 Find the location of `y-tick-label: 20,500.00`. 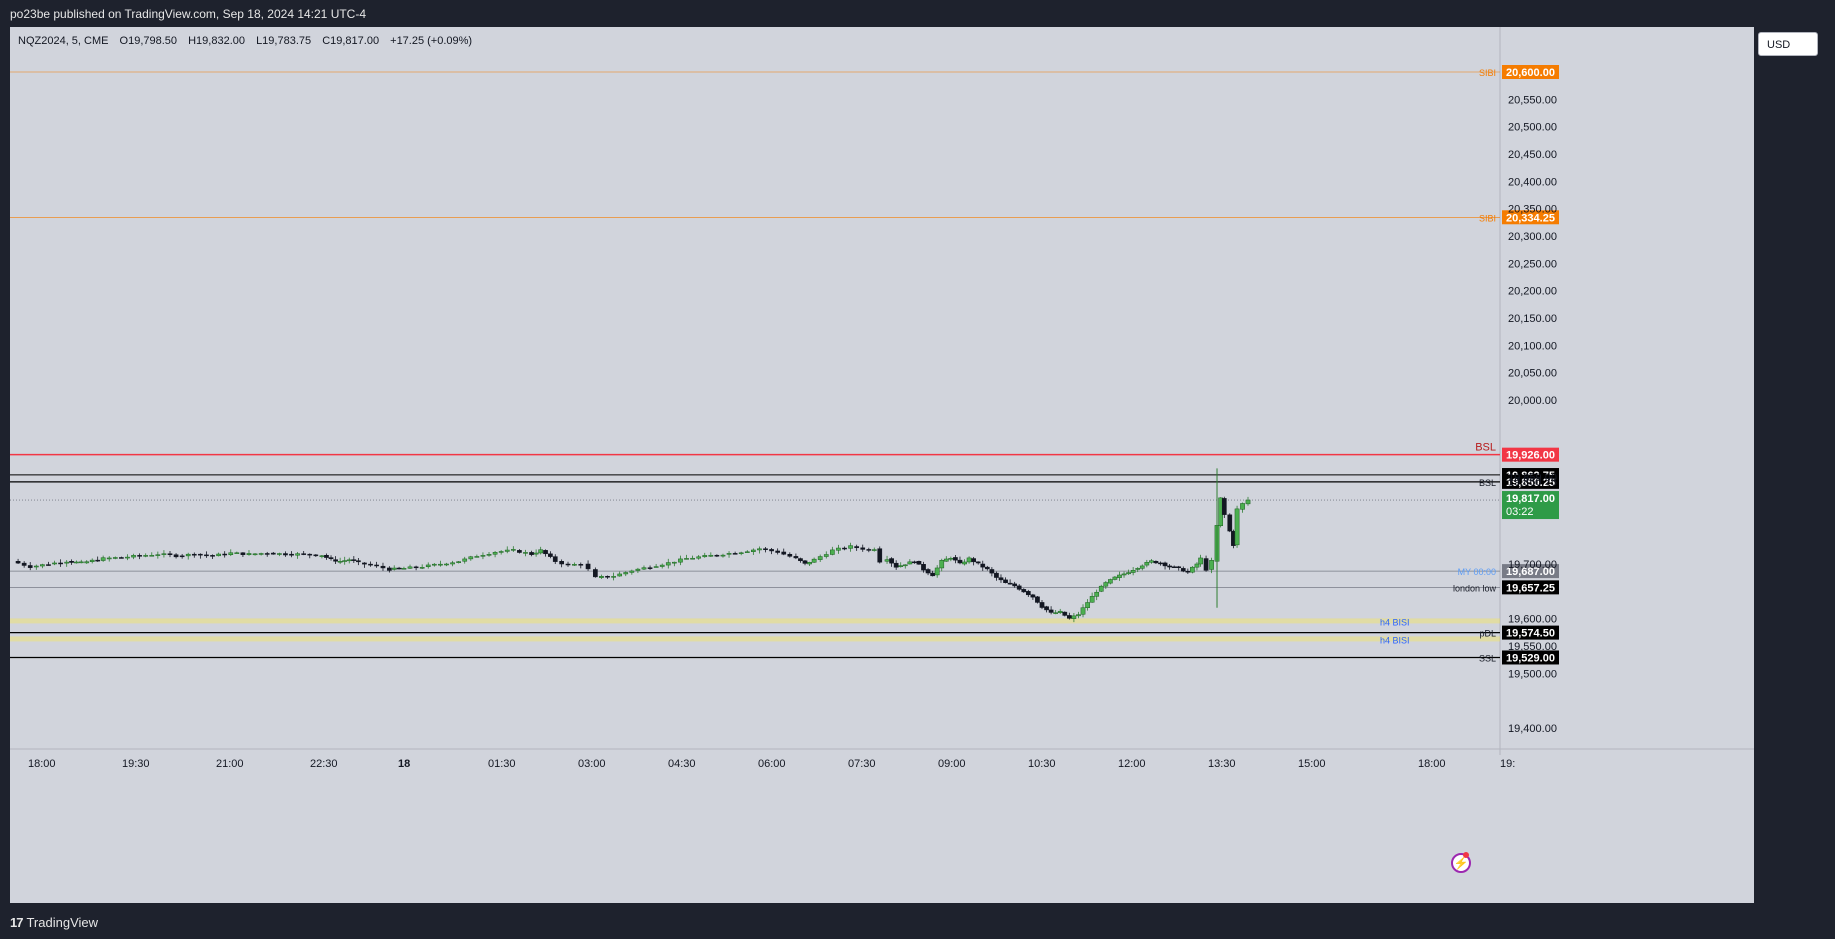

y-tick-label: 20,500.00 is located at coordinates (1532, 128).